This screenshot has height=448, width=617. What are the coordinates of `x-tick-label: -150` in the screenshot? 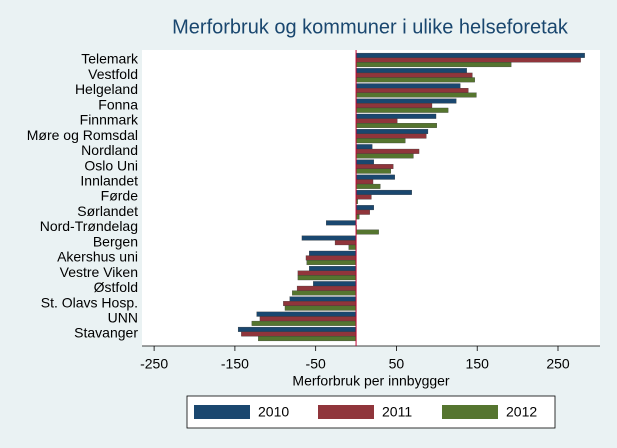 It's located at (235, 364).